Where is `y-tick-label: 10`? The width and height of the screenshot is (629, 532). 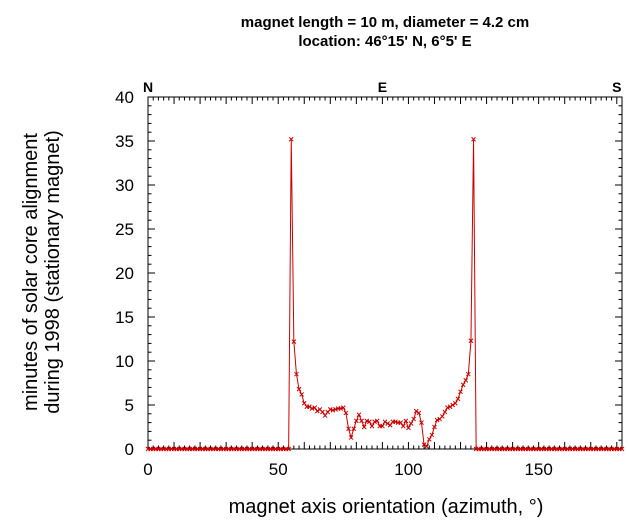
y-tick-label: 10 is located at coordinates (124, 361).